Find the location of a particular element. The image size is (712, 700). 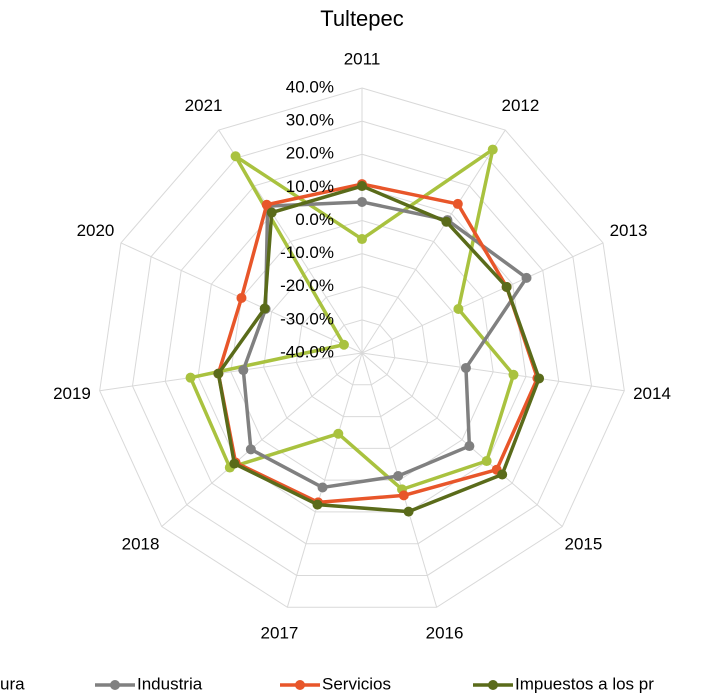

category-label: 2017 is located at coordinates (280, 633).